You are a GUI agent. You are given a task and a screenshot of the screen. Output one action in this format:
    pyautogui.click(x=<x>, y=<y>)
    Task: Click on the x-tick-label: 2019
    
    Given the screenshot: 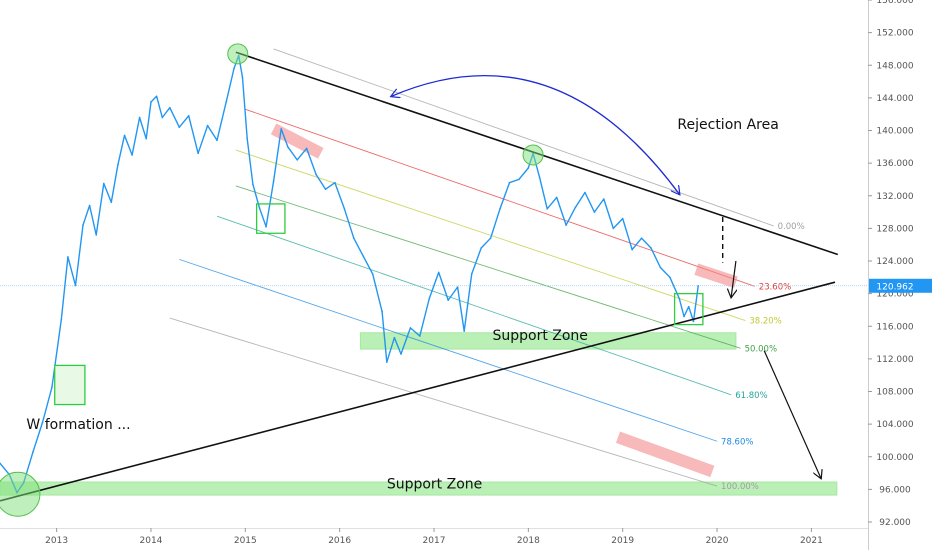 What is the action you would take?
    pyautogui.click(x=622, y=541)
    